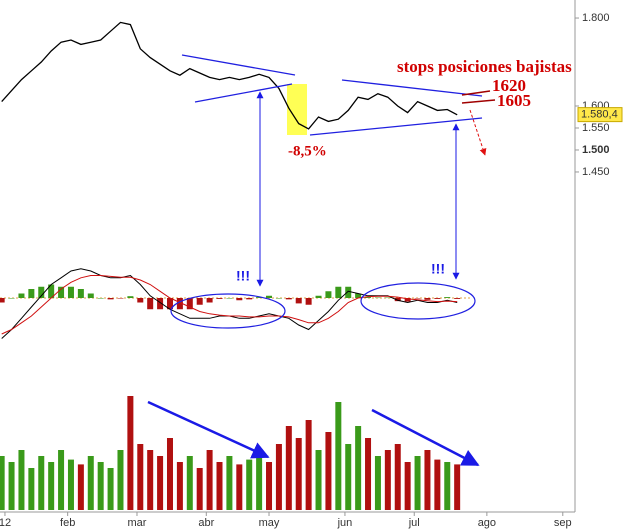 The height and width of the screenshot is (532, 624). I want to click on down-arrow, so click(478, 132).